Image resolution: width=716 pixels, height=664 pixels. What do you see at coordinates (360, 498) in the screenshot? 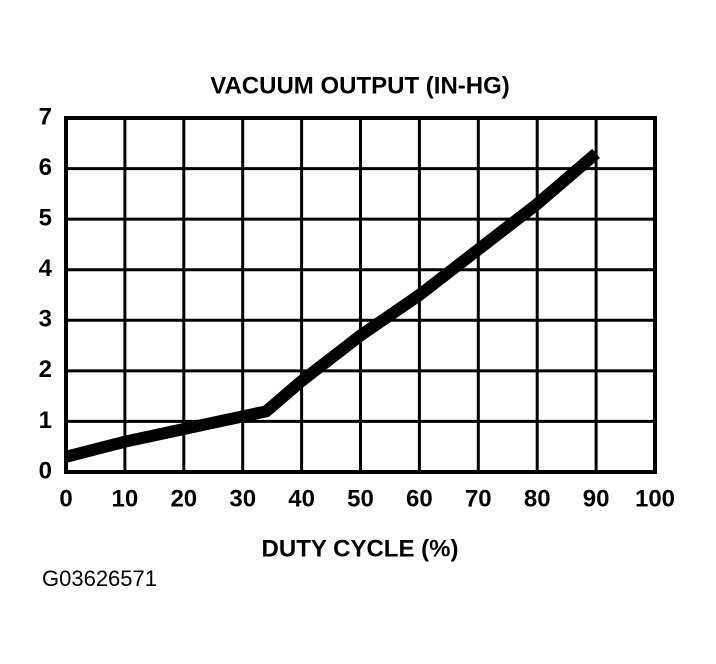
I see `x-tick-label: 50` at bounding box center [360, 498].